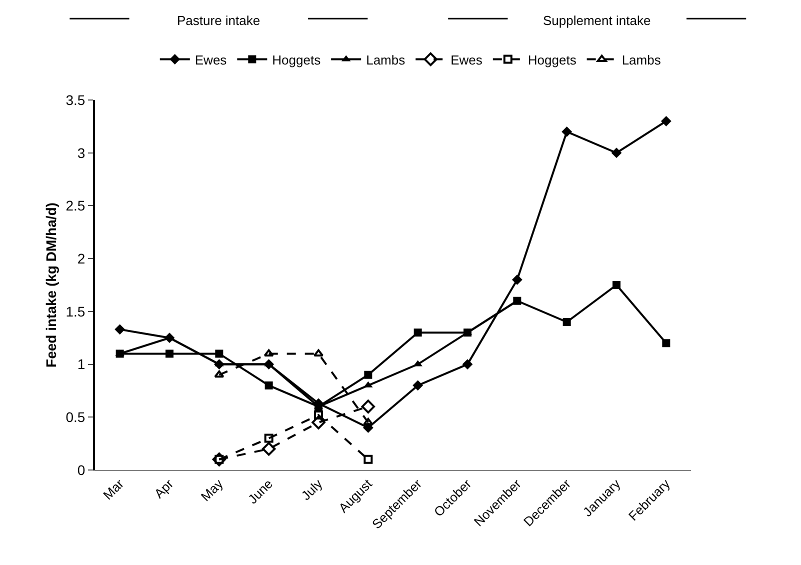  I want to click on y-tick-label: 0.5, so click(76, 417).